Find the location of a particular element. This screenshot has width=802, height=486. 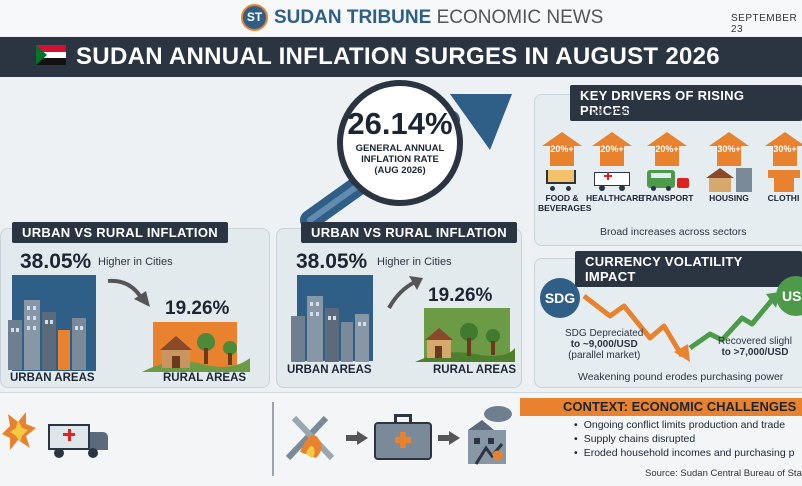

driver-label: CLOTHI is located at coordinates (783, 198).